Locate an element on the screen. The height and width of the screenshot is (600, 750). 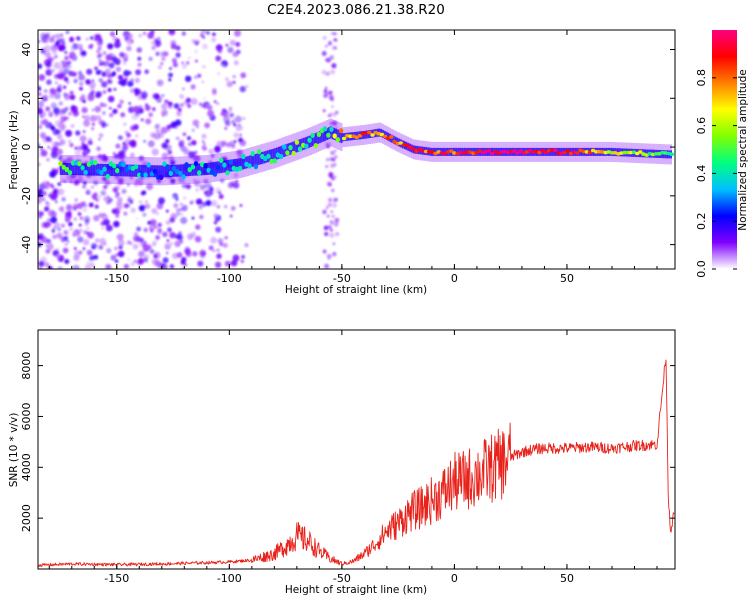
y-tick-label: 20 is located at coordinates (26, 98).